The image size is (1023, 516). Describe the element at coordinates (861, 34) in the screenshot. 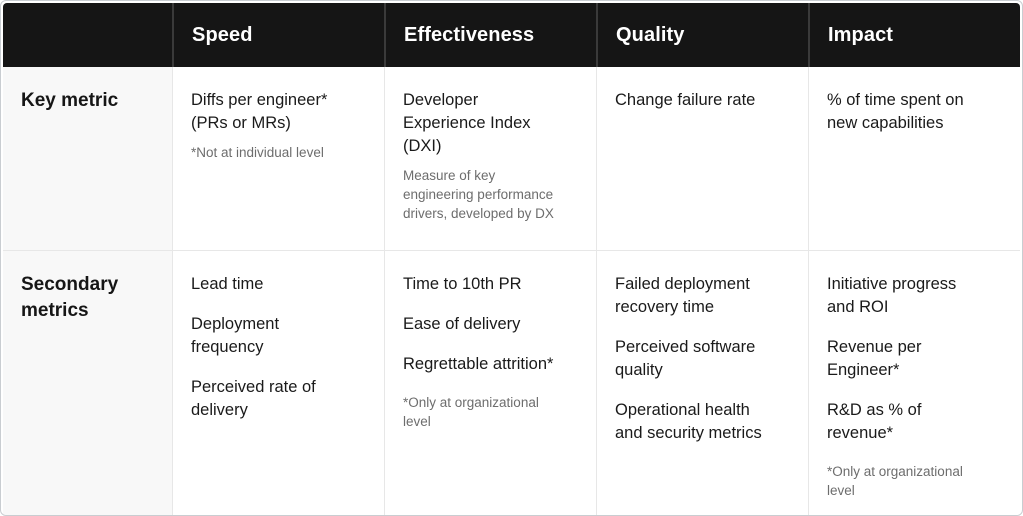

I see `column-header-impact-label: Impact` at that location.